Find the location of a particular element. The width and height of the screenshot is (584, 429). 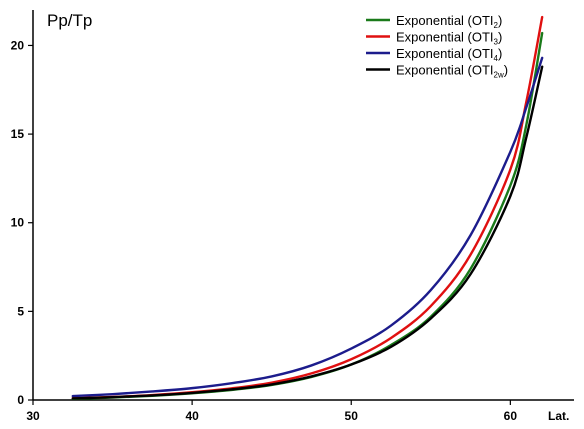

y-tick-label: 5 is located at coordinates (20, 311).